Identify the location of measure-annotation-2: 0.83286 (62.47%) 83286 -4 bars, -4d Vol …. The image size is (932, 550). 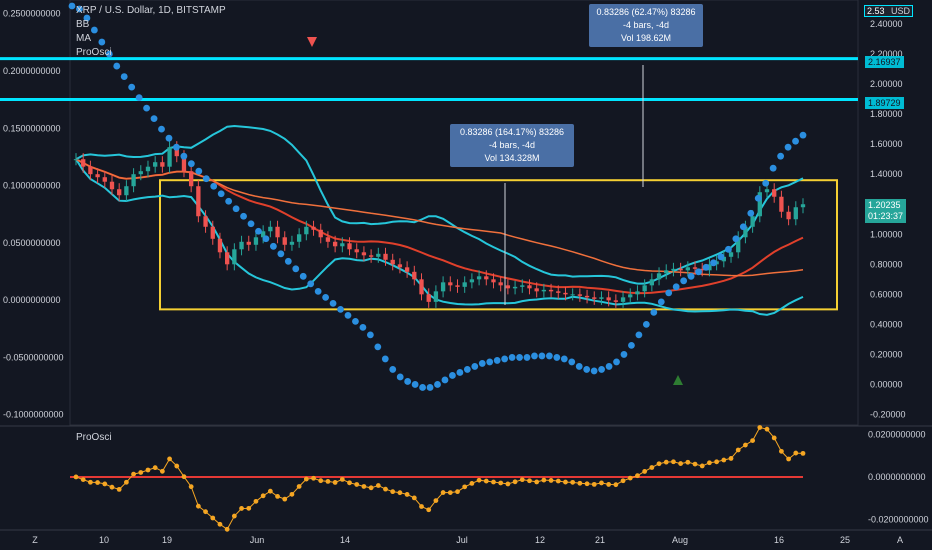
(646, 25).